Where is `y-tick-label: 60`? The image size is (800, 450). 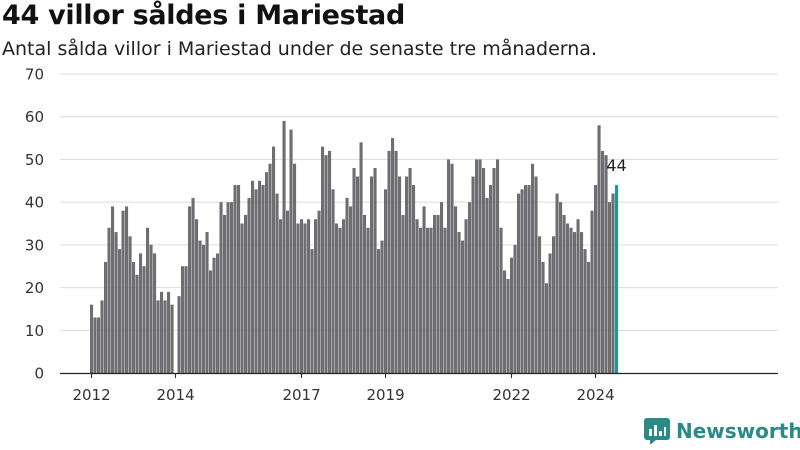
y-tick-label: 60 is located at coordinates (34, 117).